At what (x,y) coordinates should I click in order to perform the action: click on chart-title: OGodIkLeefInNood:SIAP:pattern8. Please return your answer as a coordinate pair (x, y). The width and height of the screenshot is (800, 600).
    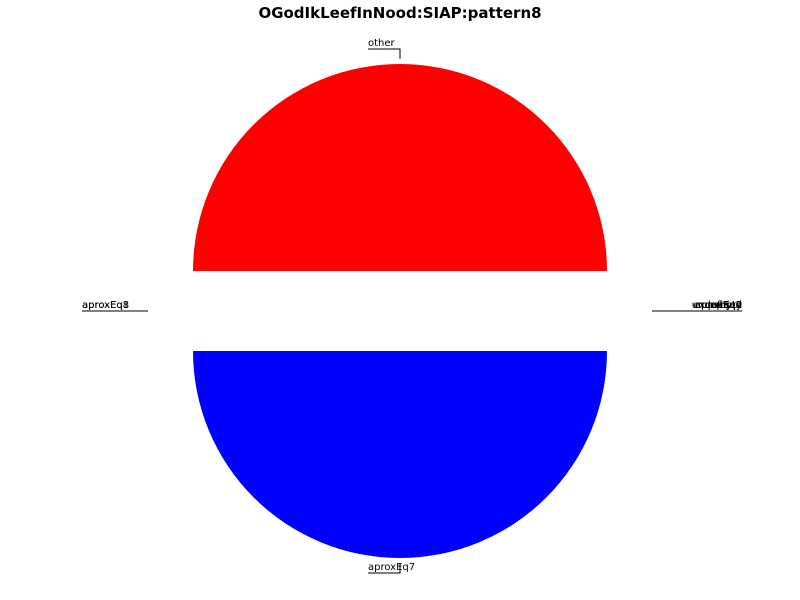
    Looking at the image, I should click on (400, 13).